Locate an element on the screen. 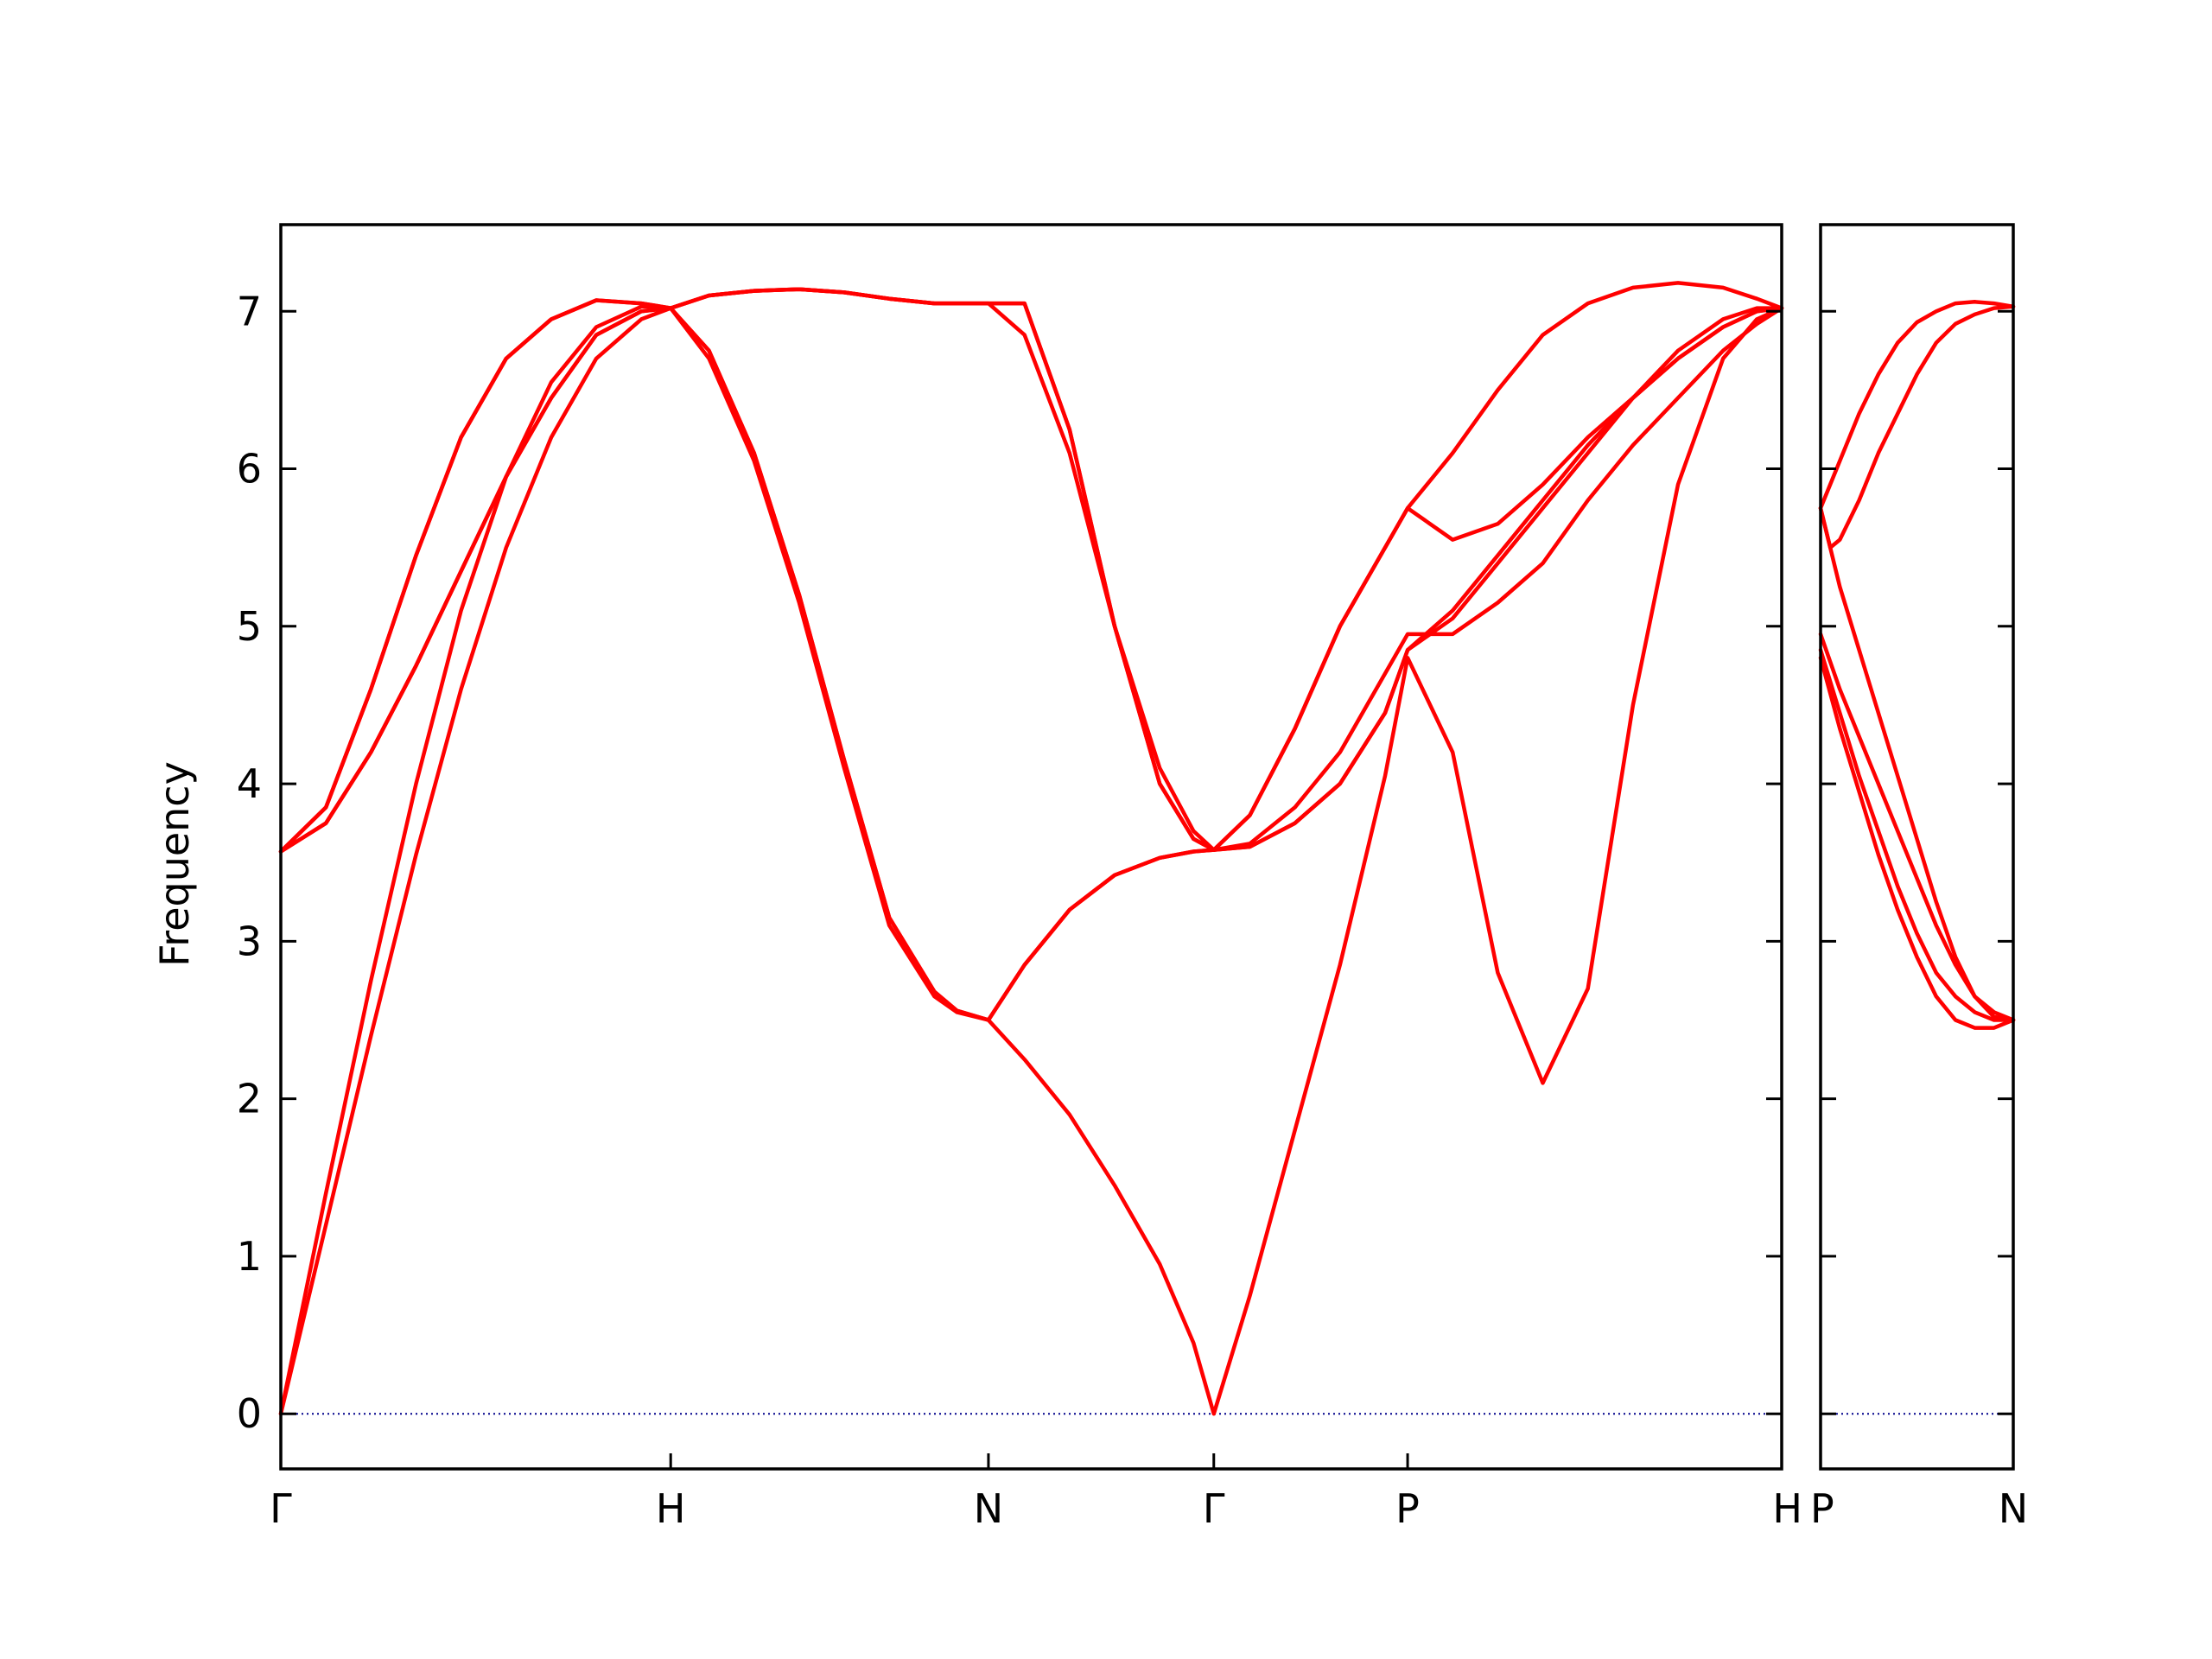  y-tick-label-7: 7 is located at coordinates (249, 311).